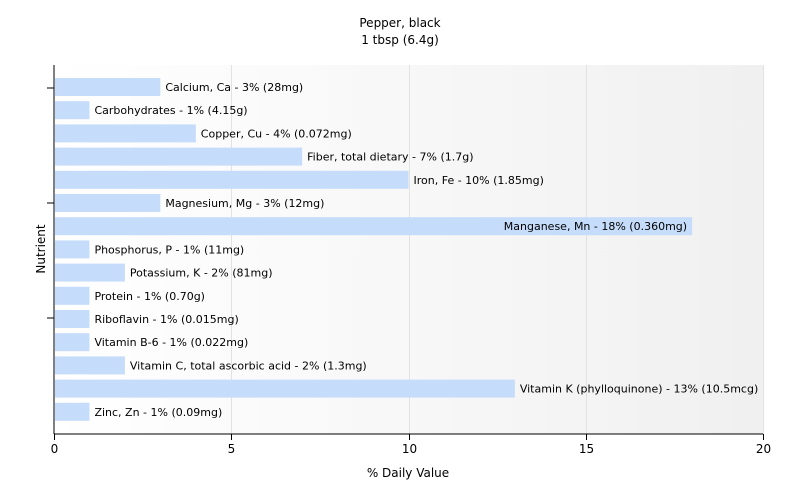  I want to click on bar-label: Phosphorus, P - 1% (11mg), so click(169, 249).